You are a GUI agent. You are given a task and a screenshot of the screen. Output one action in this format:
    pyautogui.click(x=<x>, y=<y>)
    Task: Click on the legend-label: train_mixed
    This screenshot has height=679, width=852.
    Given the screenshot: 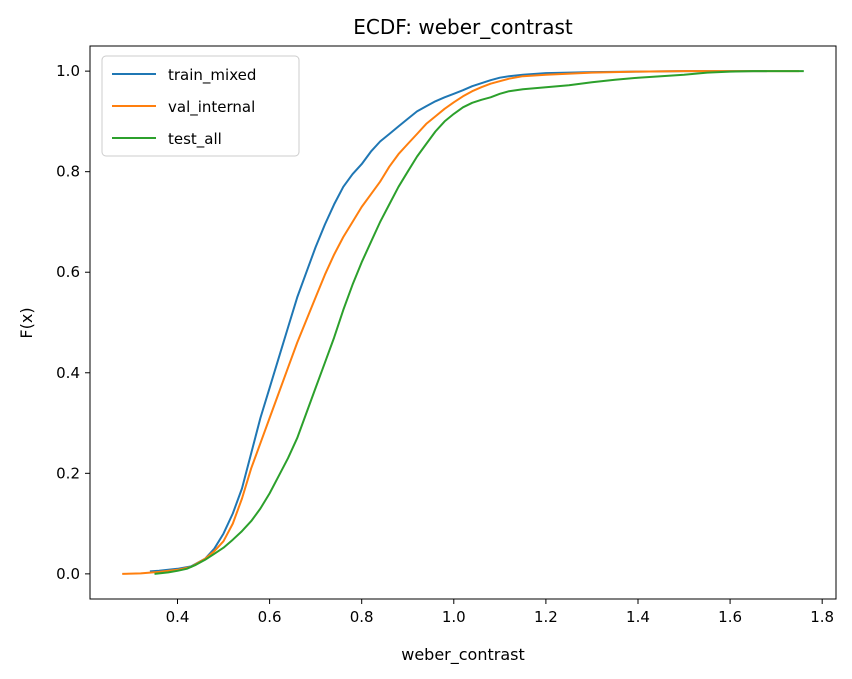 What is the action you would take?
    pyautogui.click(x=212, y=75)
    